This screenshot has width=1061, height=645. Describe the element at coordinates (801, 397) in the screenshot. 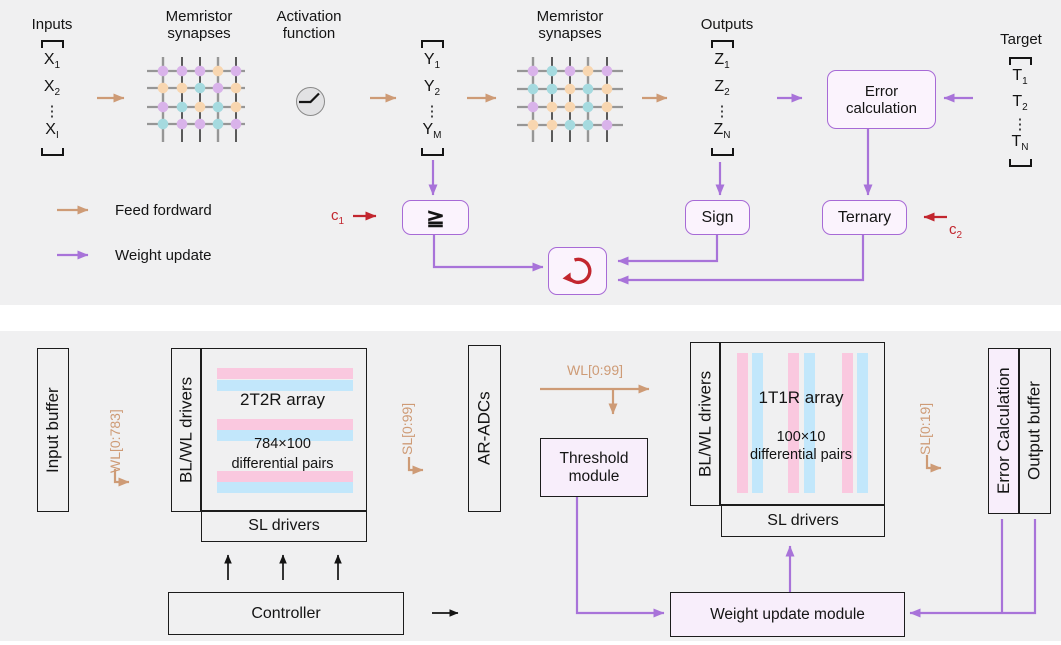

I see `1t1r-array-title: 1T1R array` at that location.